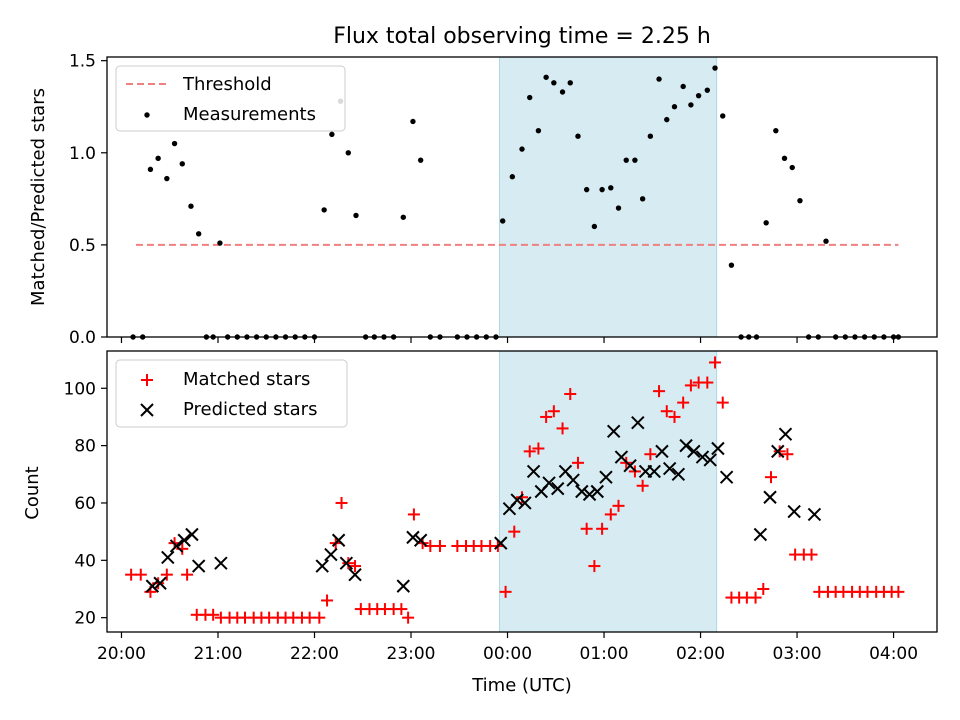 Image resolution: width=960 pixels, height=720 pixels. What do you see at coordinates (314, 654) in the screenshot?
I see `x-tick-label: 22:00` at bounding box center [314, 654].